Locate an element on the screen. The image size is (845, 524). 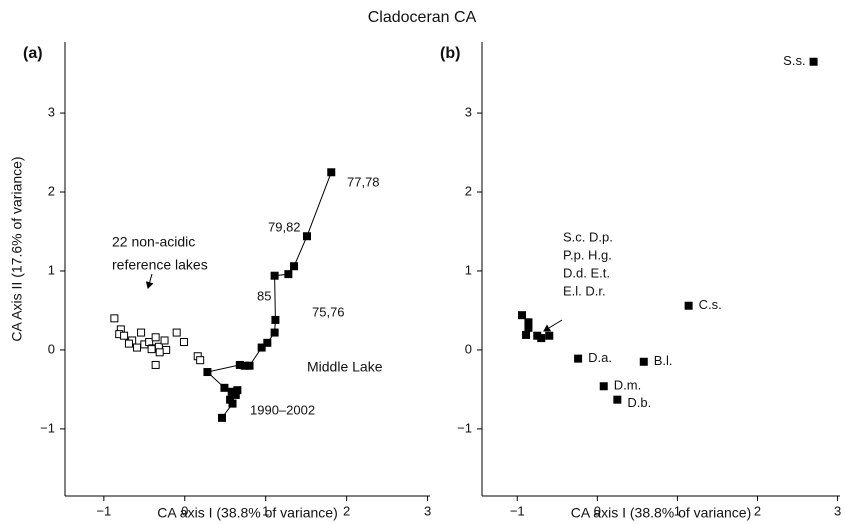
point-label: S.s. is located at coordinates (794, 60).